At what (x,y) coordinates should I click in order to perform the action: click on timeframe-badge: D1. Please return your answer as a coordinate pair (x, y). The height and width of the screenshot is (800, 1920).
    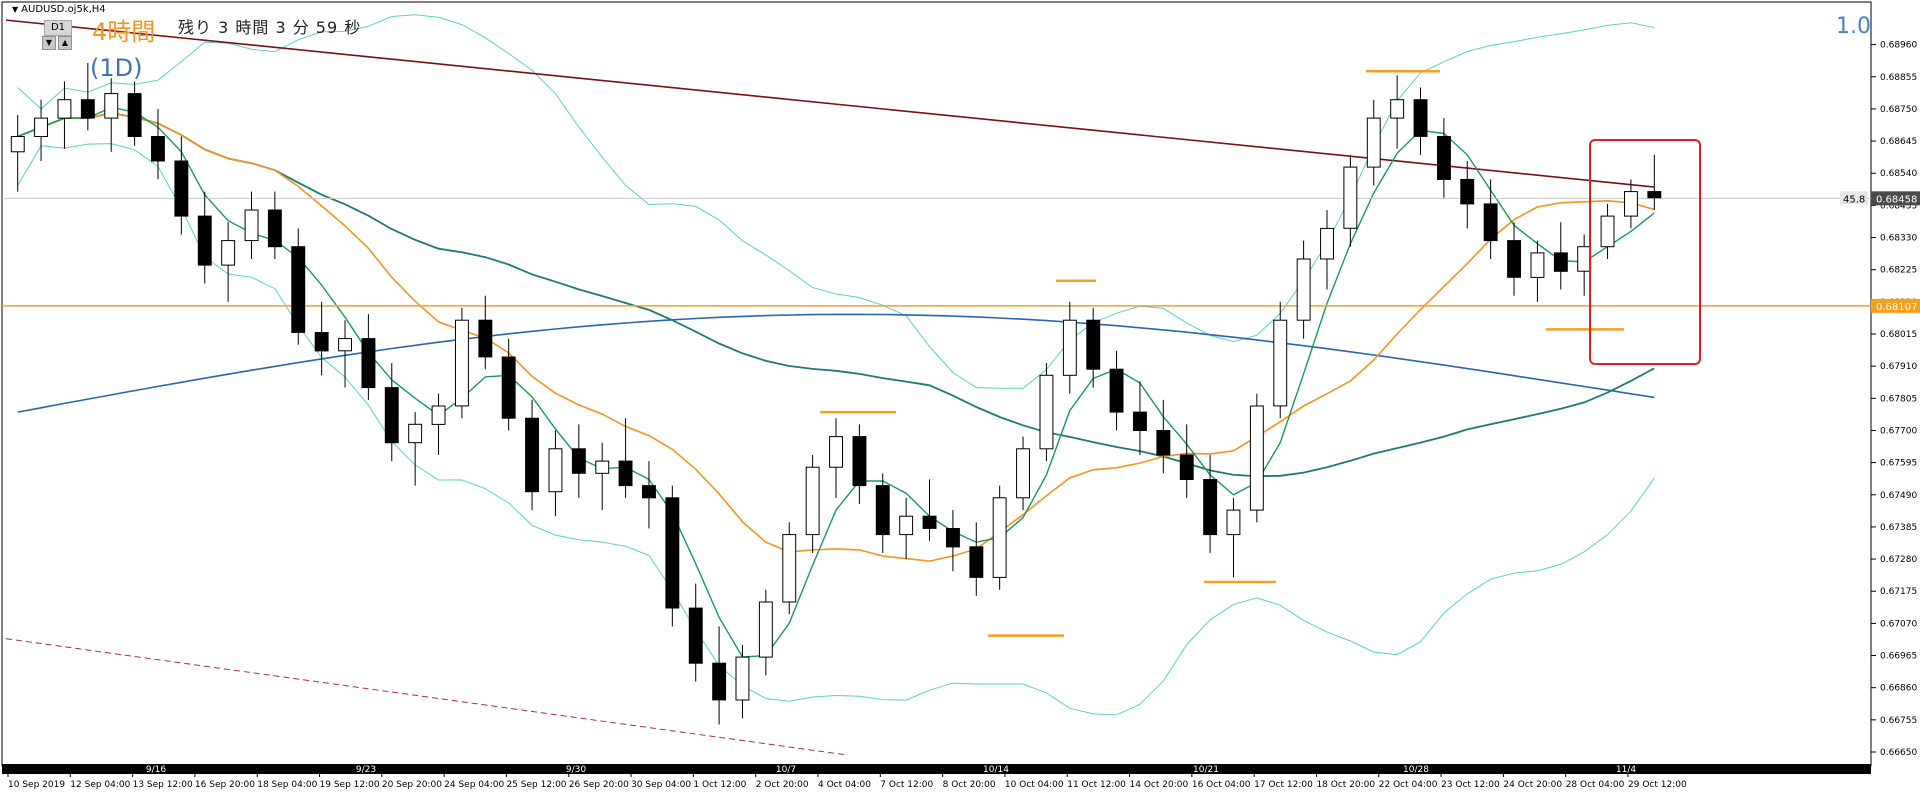
    Looking at the image, I should click on (58, 28).